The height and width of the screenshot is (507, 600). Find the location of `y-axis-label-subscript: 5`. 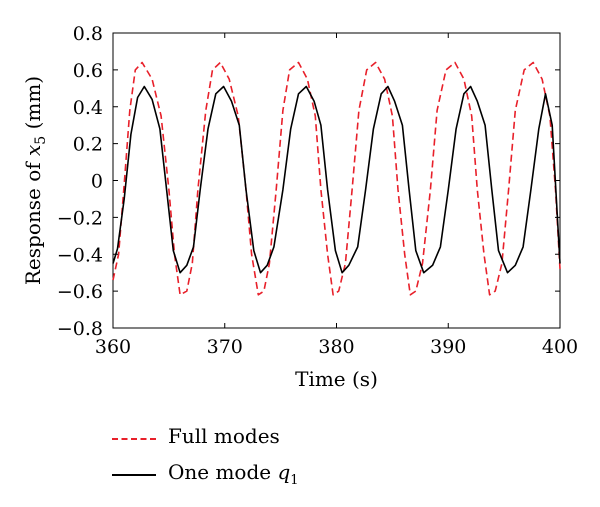

y-axis-label-subscript: 5 is located at coordinates (41, 140).